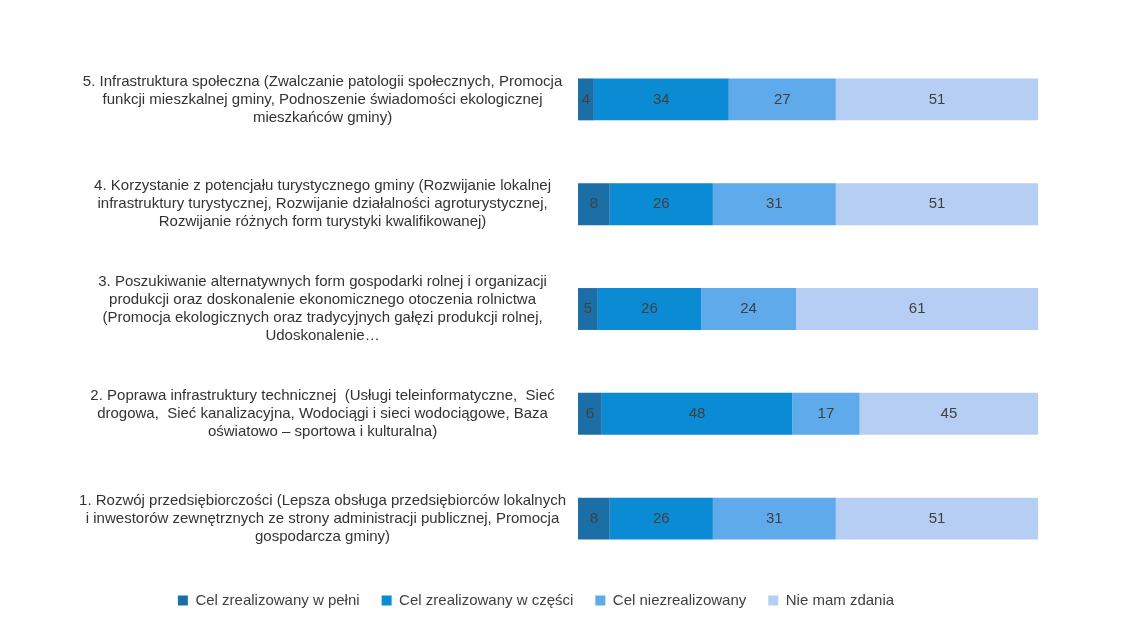 The width and height of the screenshot is (1142, 628). I want to click on data-label: 4, so click(586, 98).